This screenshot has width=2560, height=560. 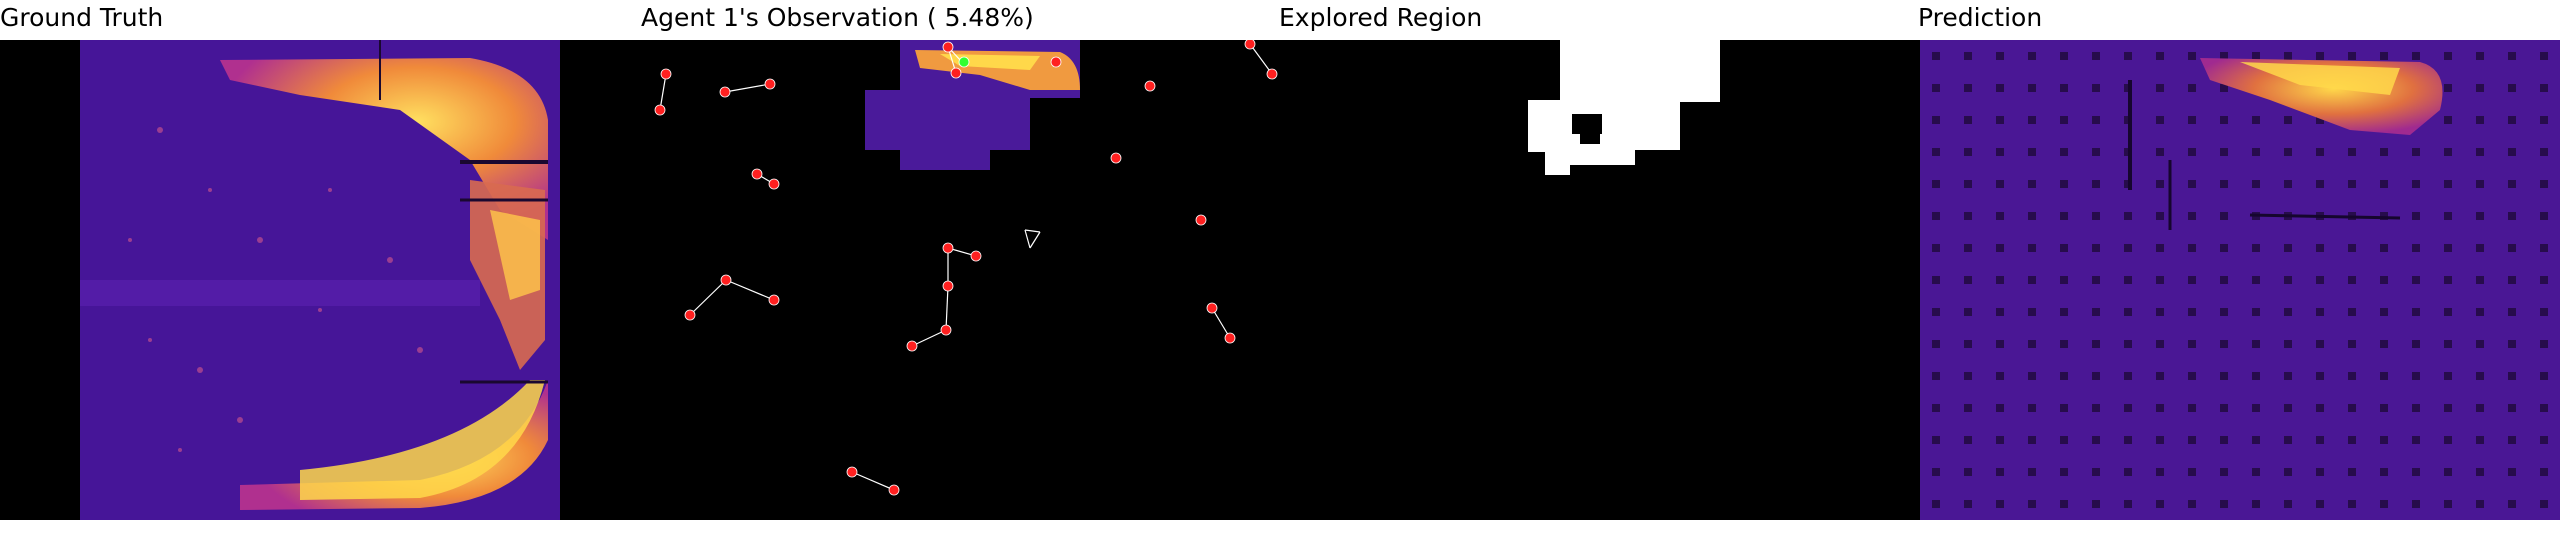 What do you see at coordinates (82, 17) in the screenshot?
I see `ground-truth-title: Ground Truth` at bounding box center [82, 17].